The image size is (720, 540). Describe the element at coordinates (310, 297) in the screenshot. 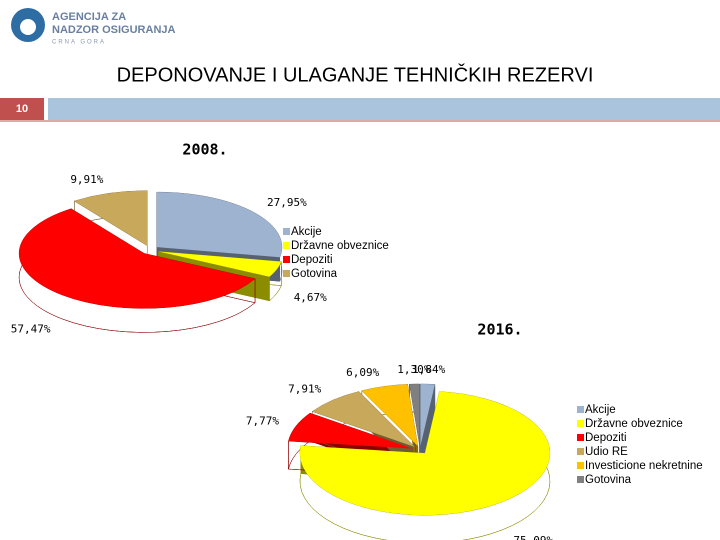

I see `value-label: 4,67%` at that location.